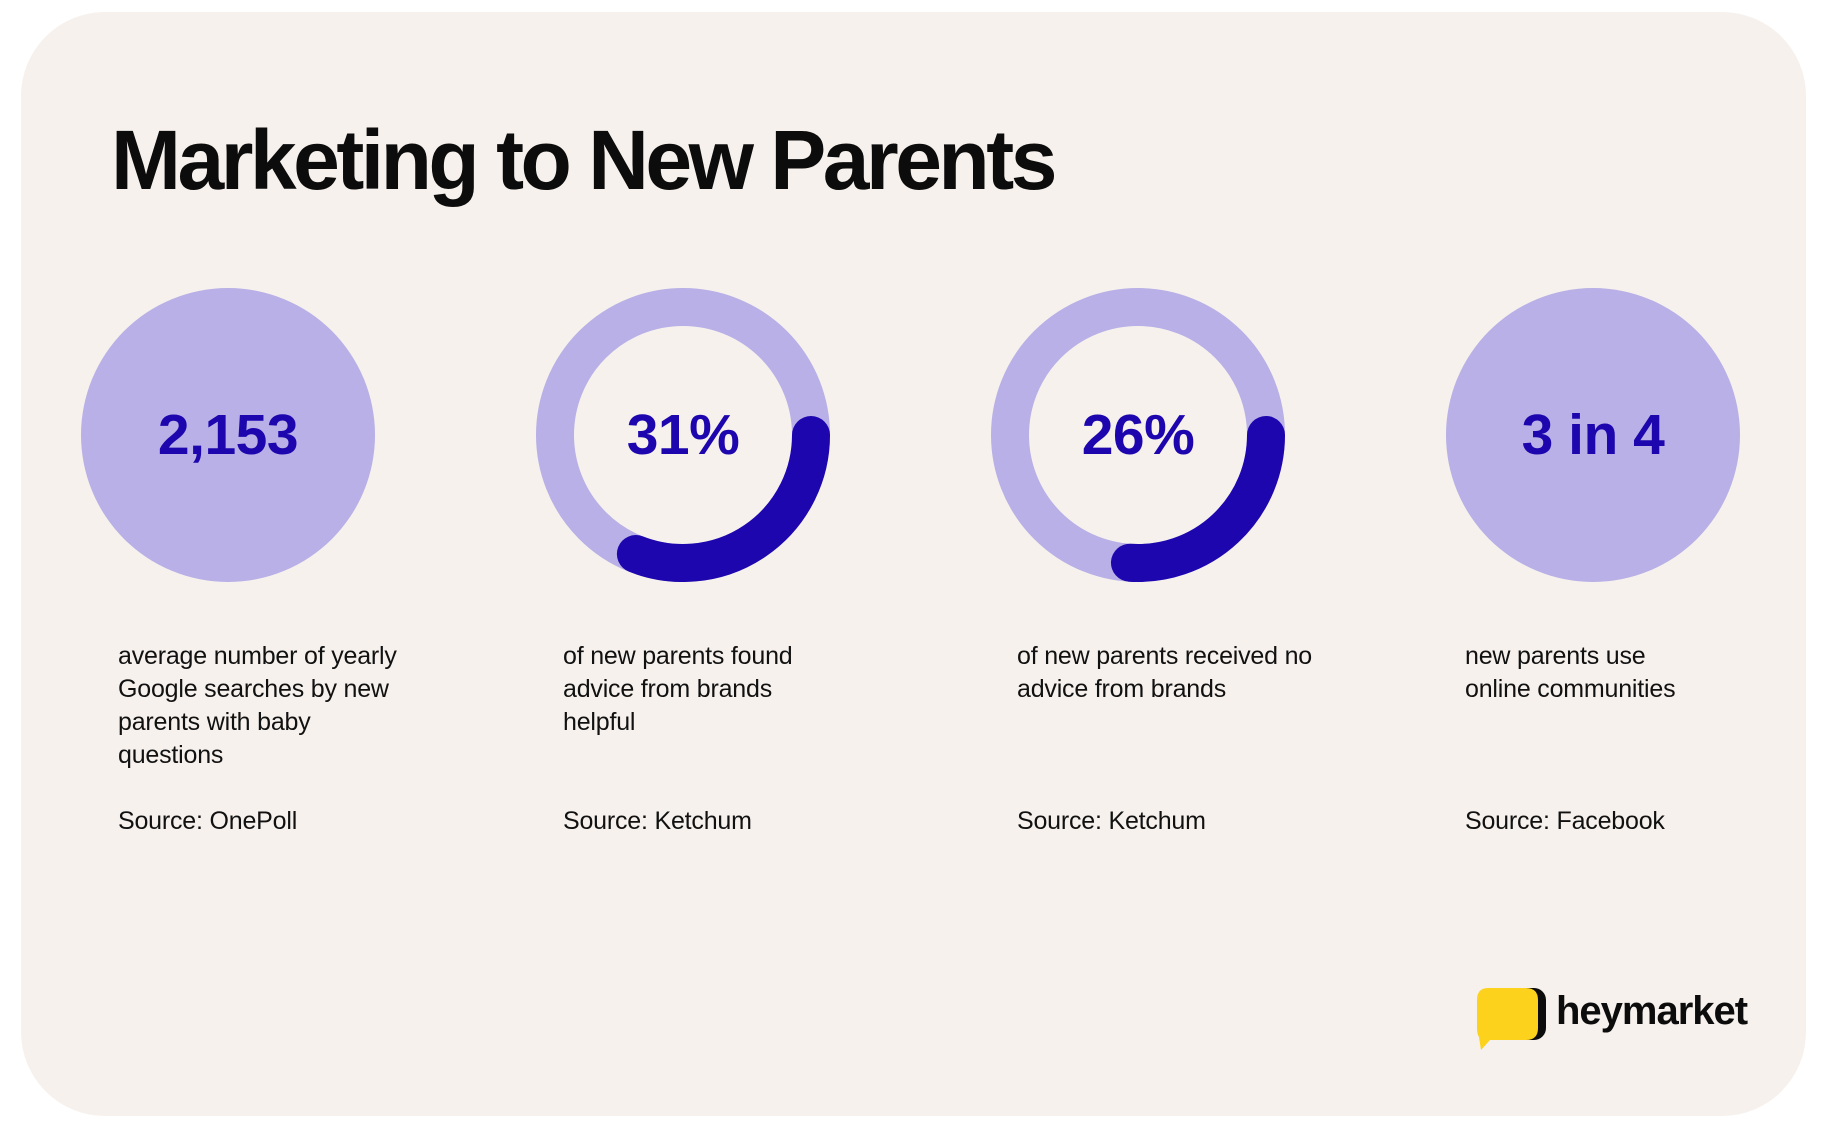  Describe the element at coordinates (584, 160) in the screenshot. I see `page-title: Marketing to New Parents` at that location.